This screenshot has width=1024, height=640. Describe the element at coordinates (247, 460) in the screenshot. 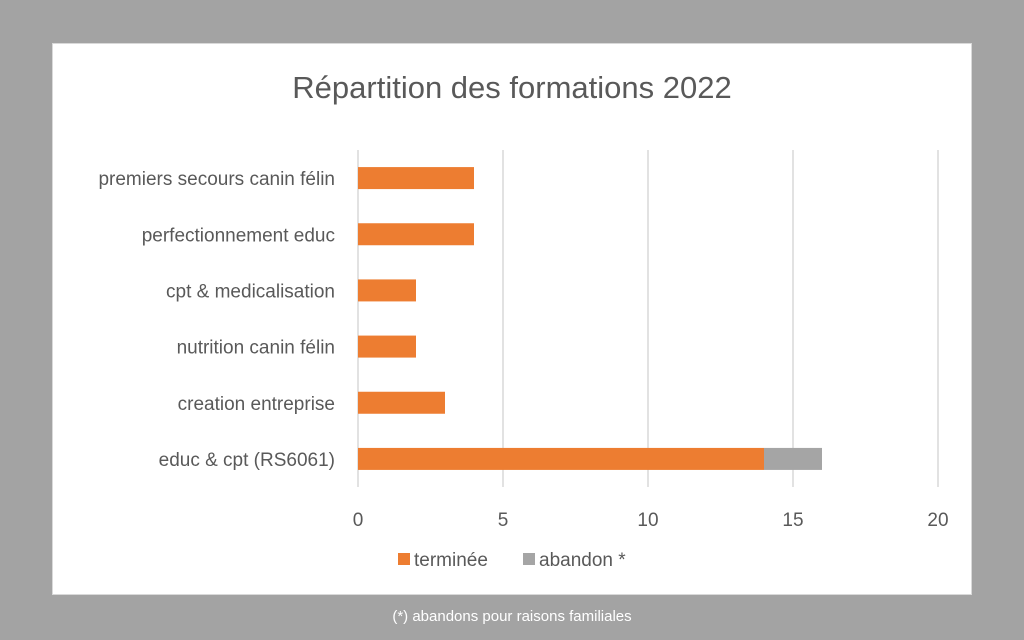

I see `category-label: educ & cpt (RS6061)` at that location.